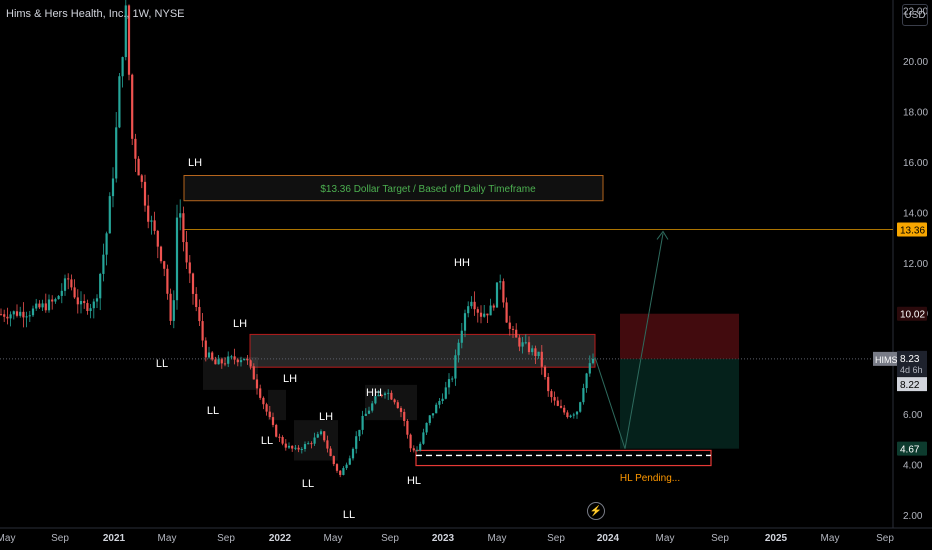 The height and width of the screenshot is (550, 932). What do you see at coordinates (885, 538) in the screenshot?
I see `time-tick-label: Sep` at bounding box center [885, 538].